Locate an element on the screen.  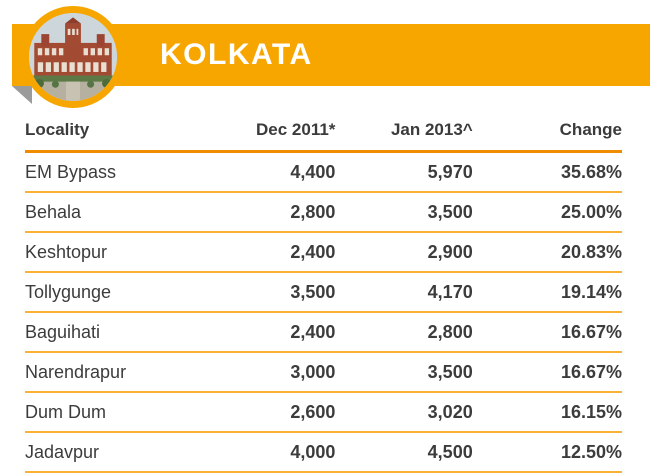
table-row: Keshtopur 2,400 2,900 20.83% is located at coordinates (323, 252).